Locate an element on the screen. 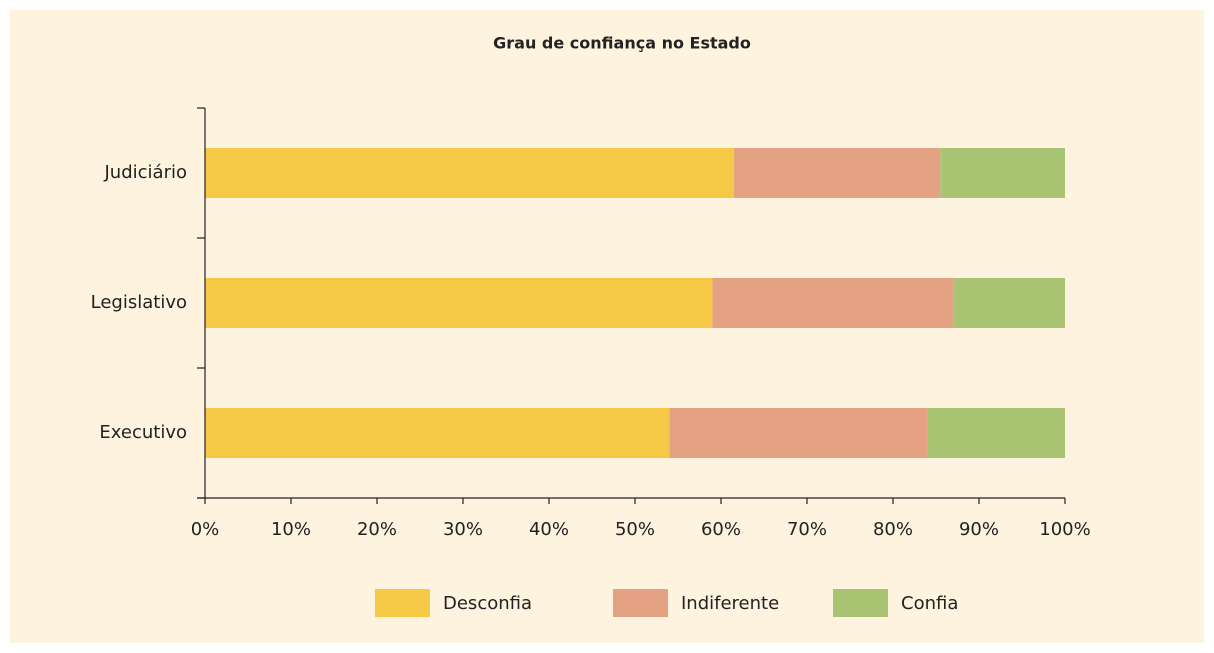 The width and height of the screenshot is (1214, 653). x-tick-label: 0% is located at coordinates (205, 529).